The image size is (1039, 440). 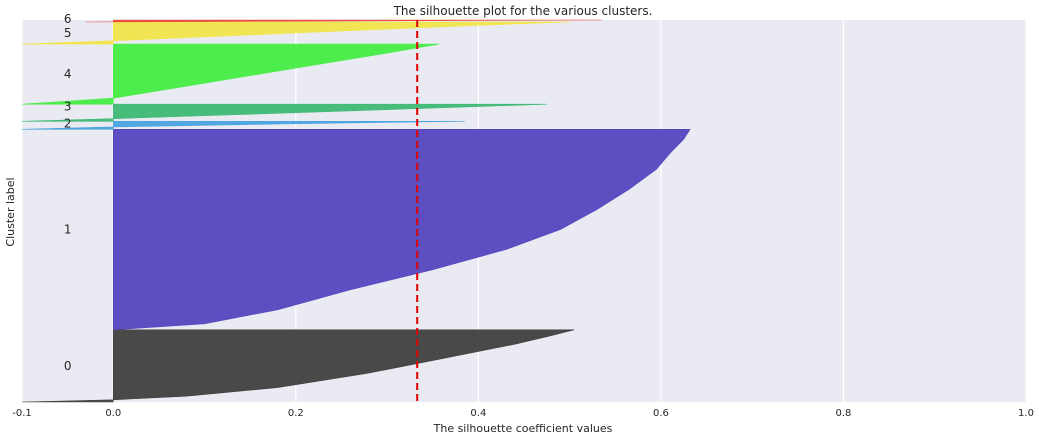 What do you see at coordinates (661, 413) in the screenshot?
I see `x-tick-label-4: 0.6` at bounding box center [661, 413].